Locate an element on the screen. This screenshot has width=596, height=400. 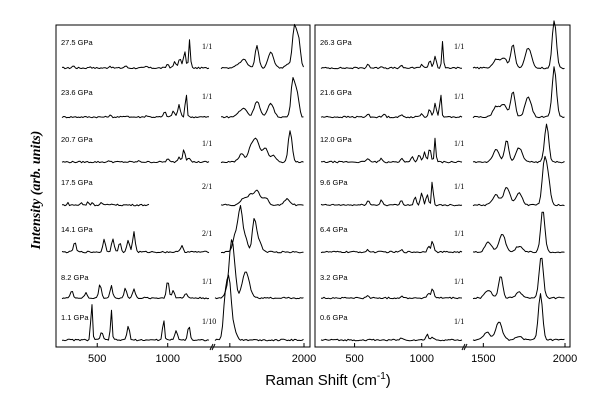
pressure-label: 14.1 GPa is located at coordinates (77, 229).